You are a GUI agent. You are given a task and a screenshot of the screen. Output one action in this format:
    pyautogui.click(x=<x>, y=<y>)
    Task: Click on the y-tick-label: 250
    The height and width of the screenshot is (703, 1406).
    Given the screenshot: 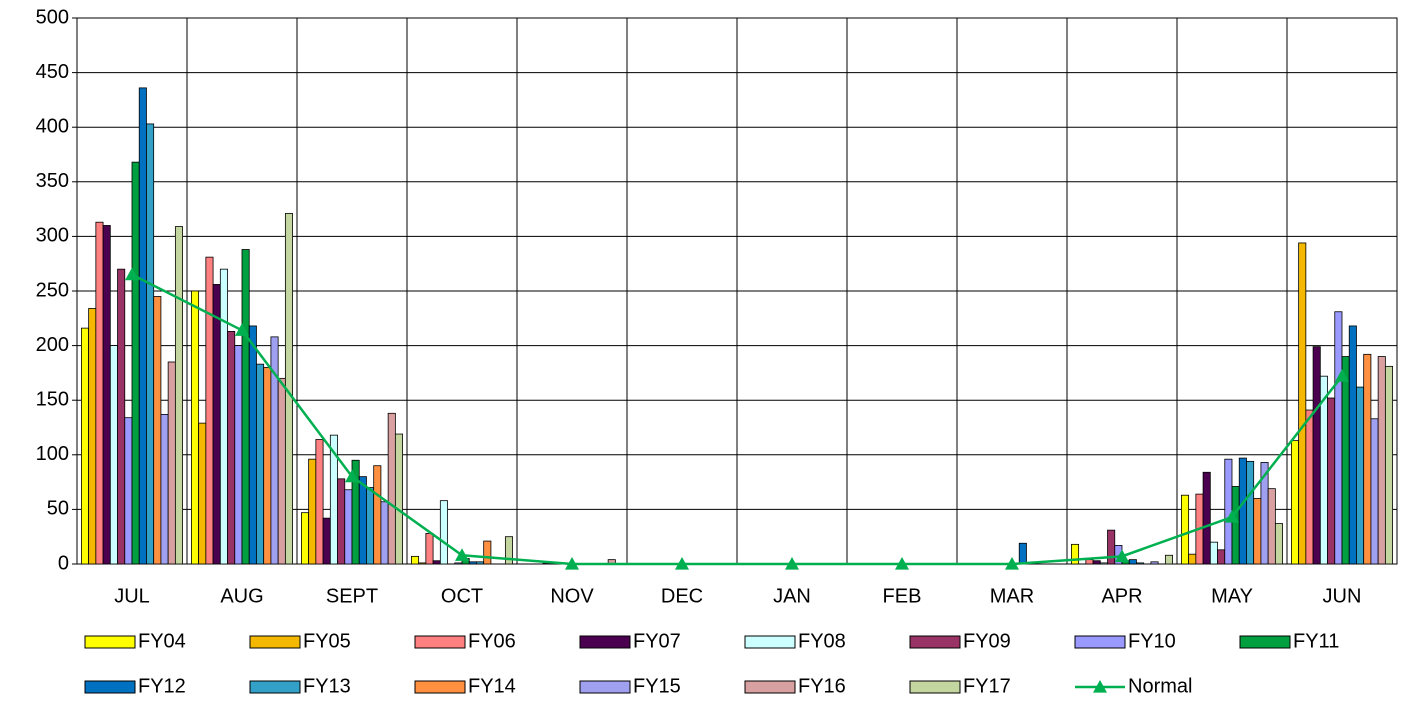 What is the action you would take?
    pyautogui.click(x=52, y=290)
    